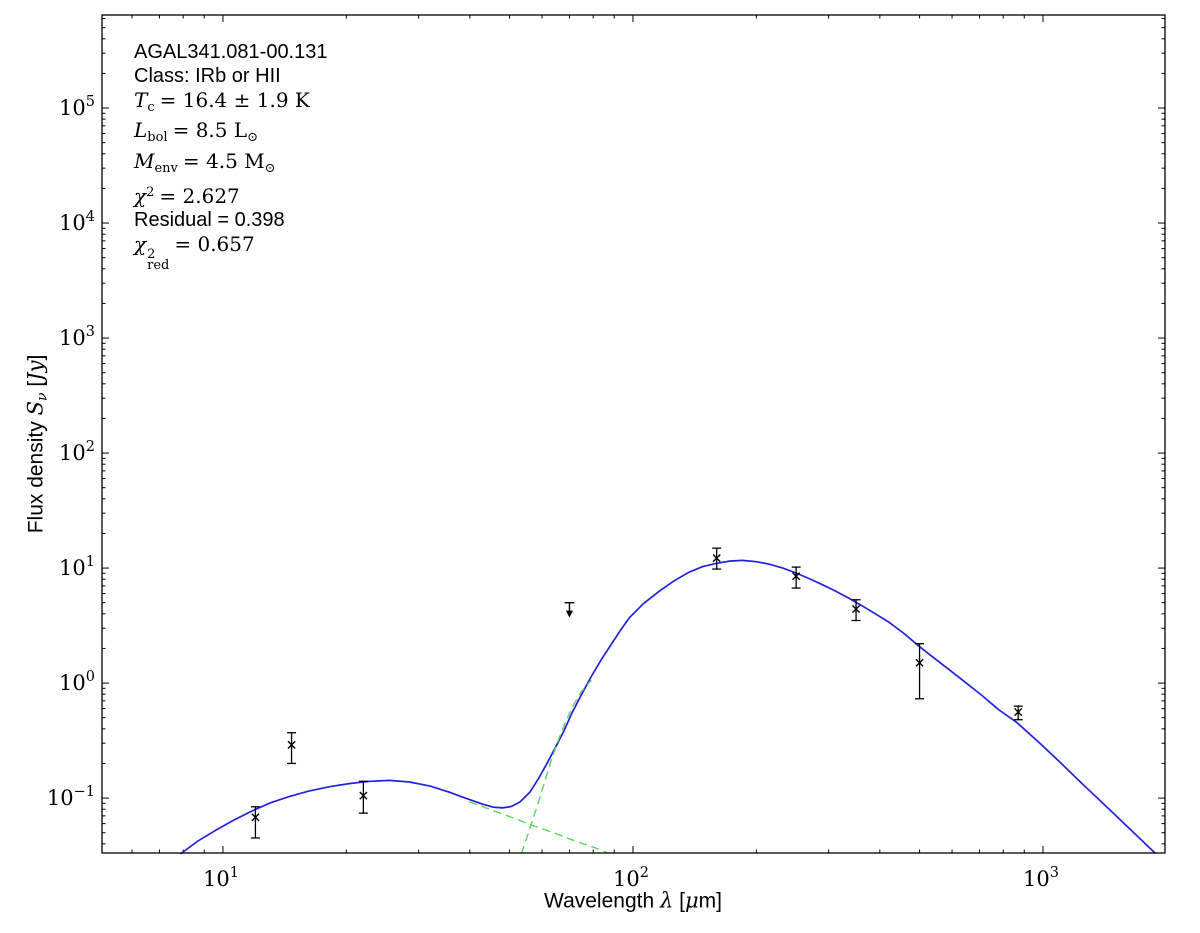  I want to click on x-tick-labels: 101 102 103, so click(631, 878).